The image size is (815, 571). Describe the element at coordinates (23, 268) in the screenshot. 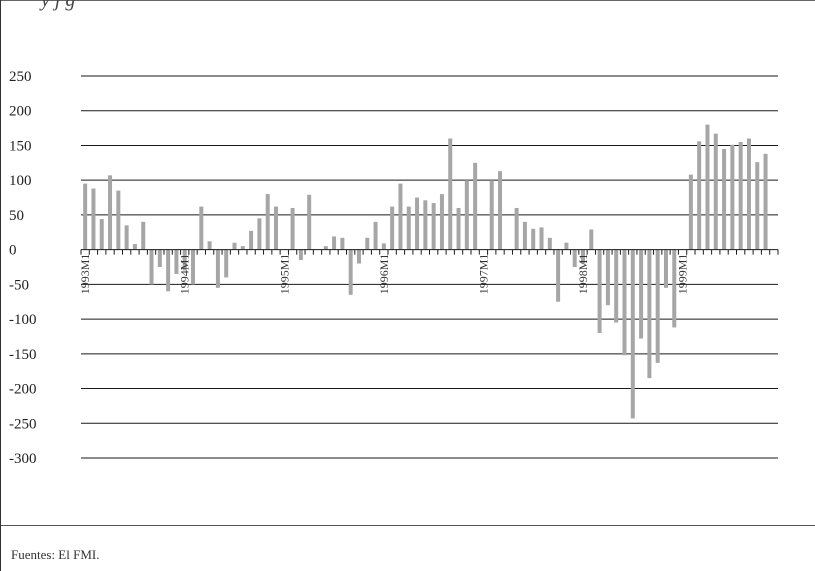

I see `y-axis-tick-labels: 250 200 150 100 50 0 -50 -100 -150 -200 -250 -300` at that location.